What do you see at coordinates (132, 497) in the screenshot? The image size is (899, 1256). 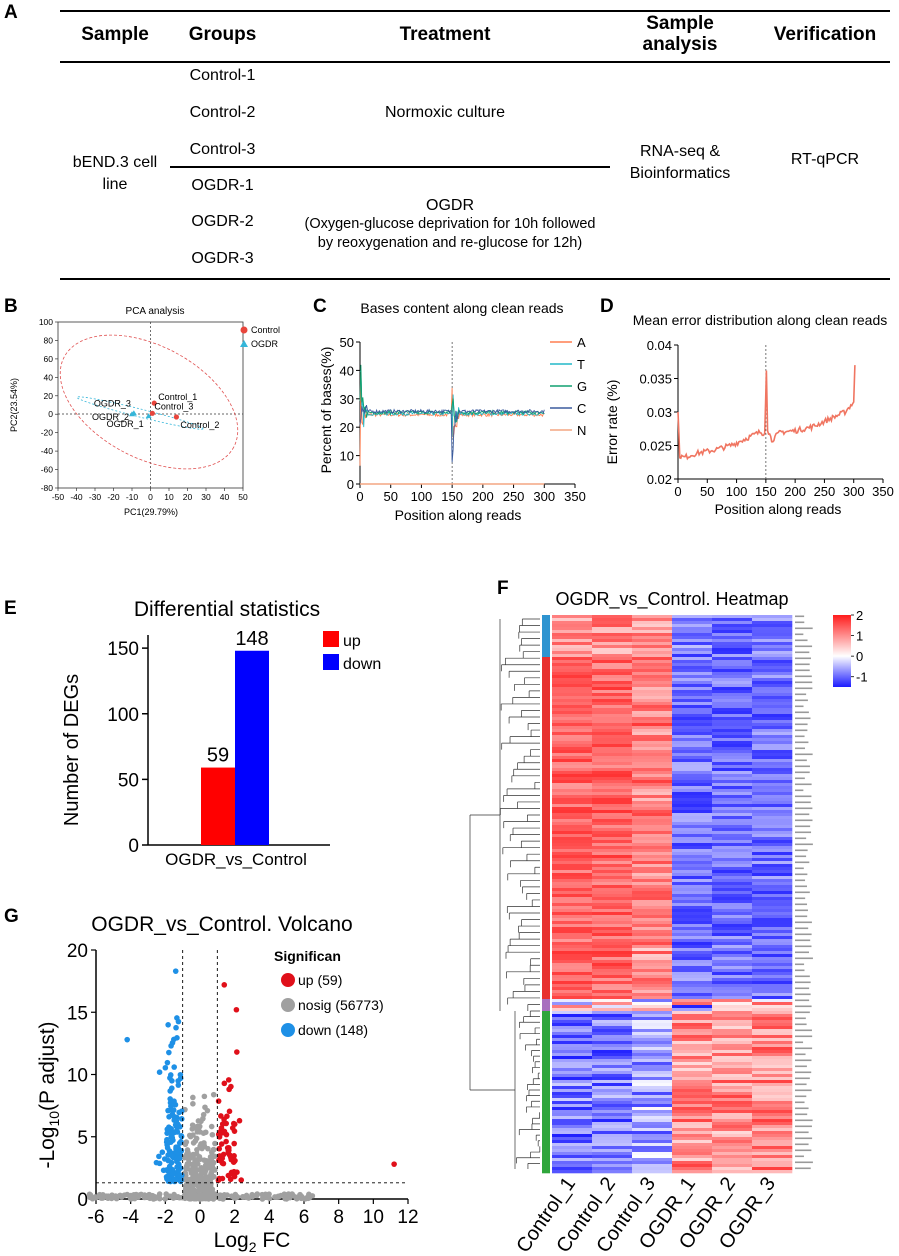 I see `pca-xtick-label: -10` at bounding box center [132, 497].